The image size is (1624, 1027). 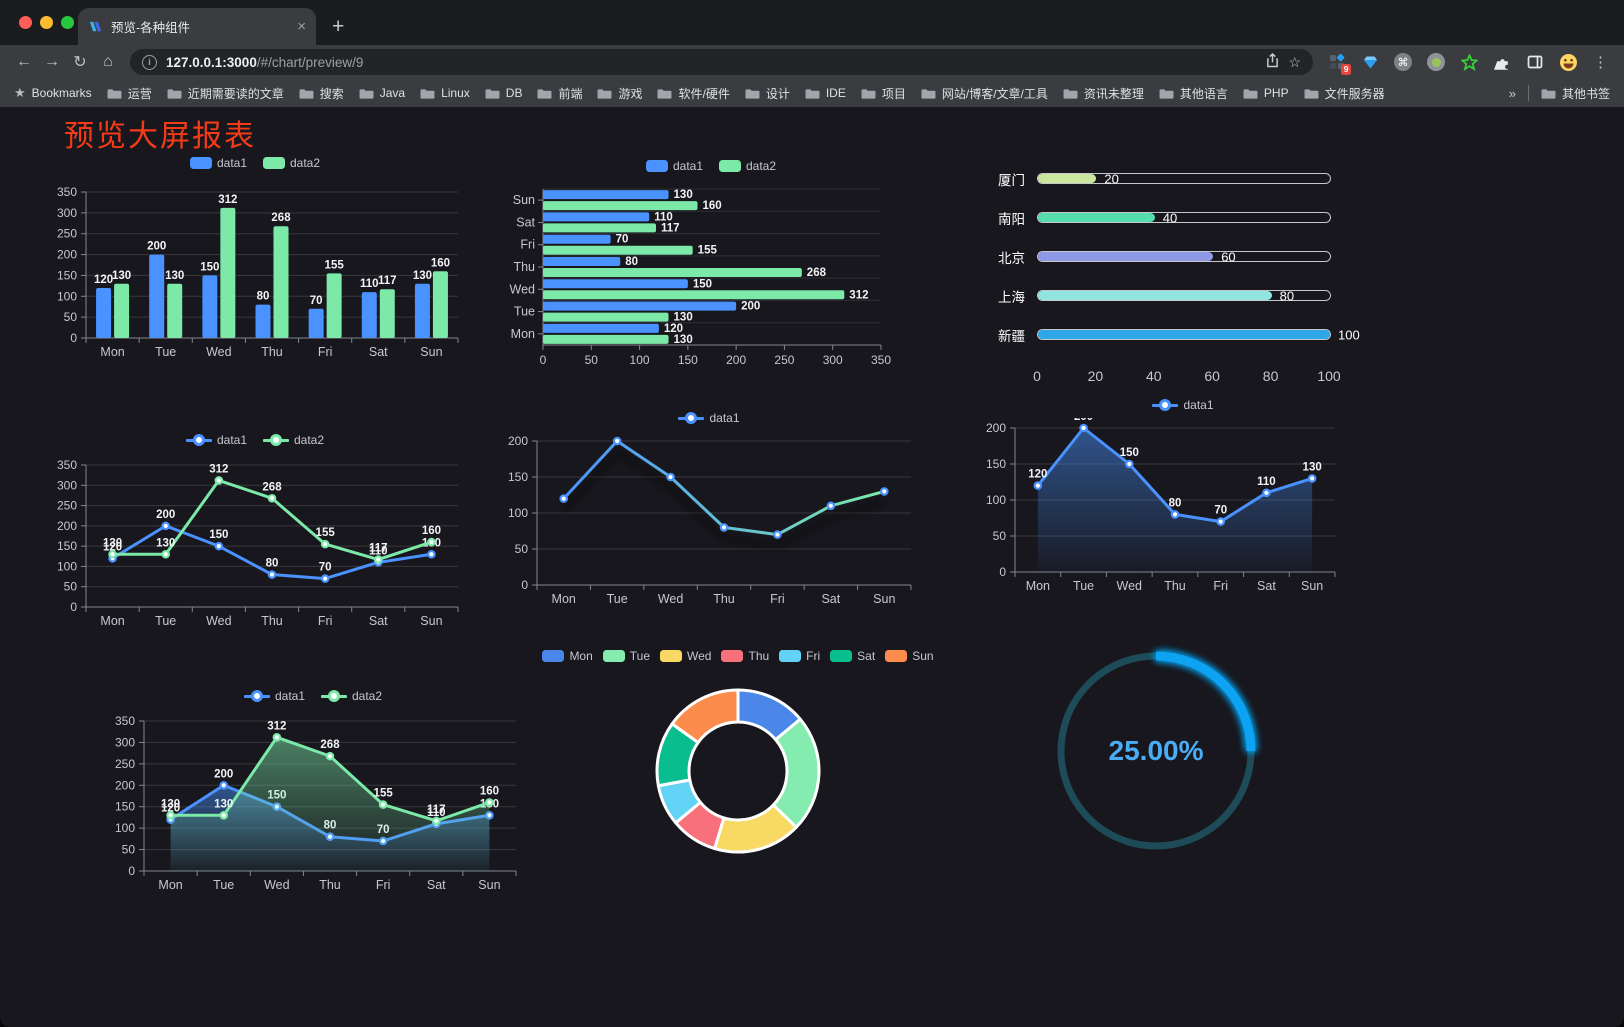 I want to click on svg-text: 200, so click(x=67, y=255).